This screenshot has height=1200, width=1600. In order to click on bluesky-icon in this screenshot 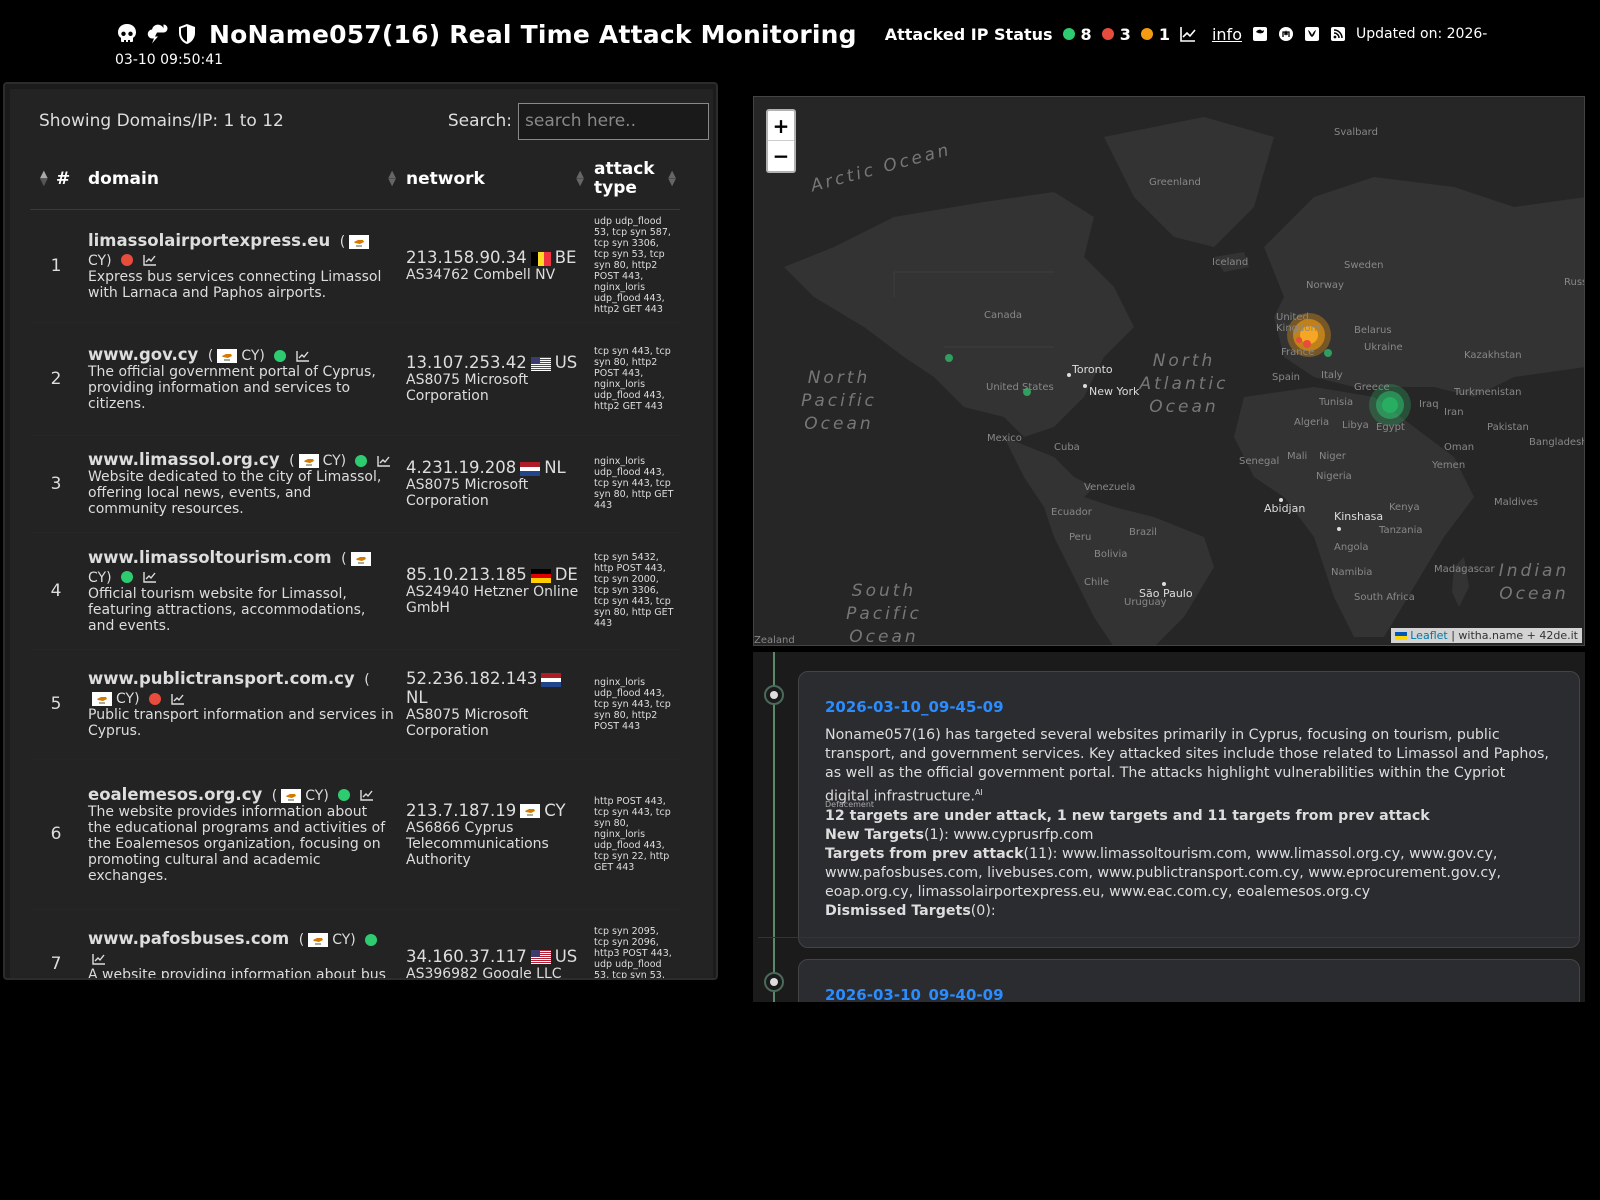, I will do `click(1312, 34)`.